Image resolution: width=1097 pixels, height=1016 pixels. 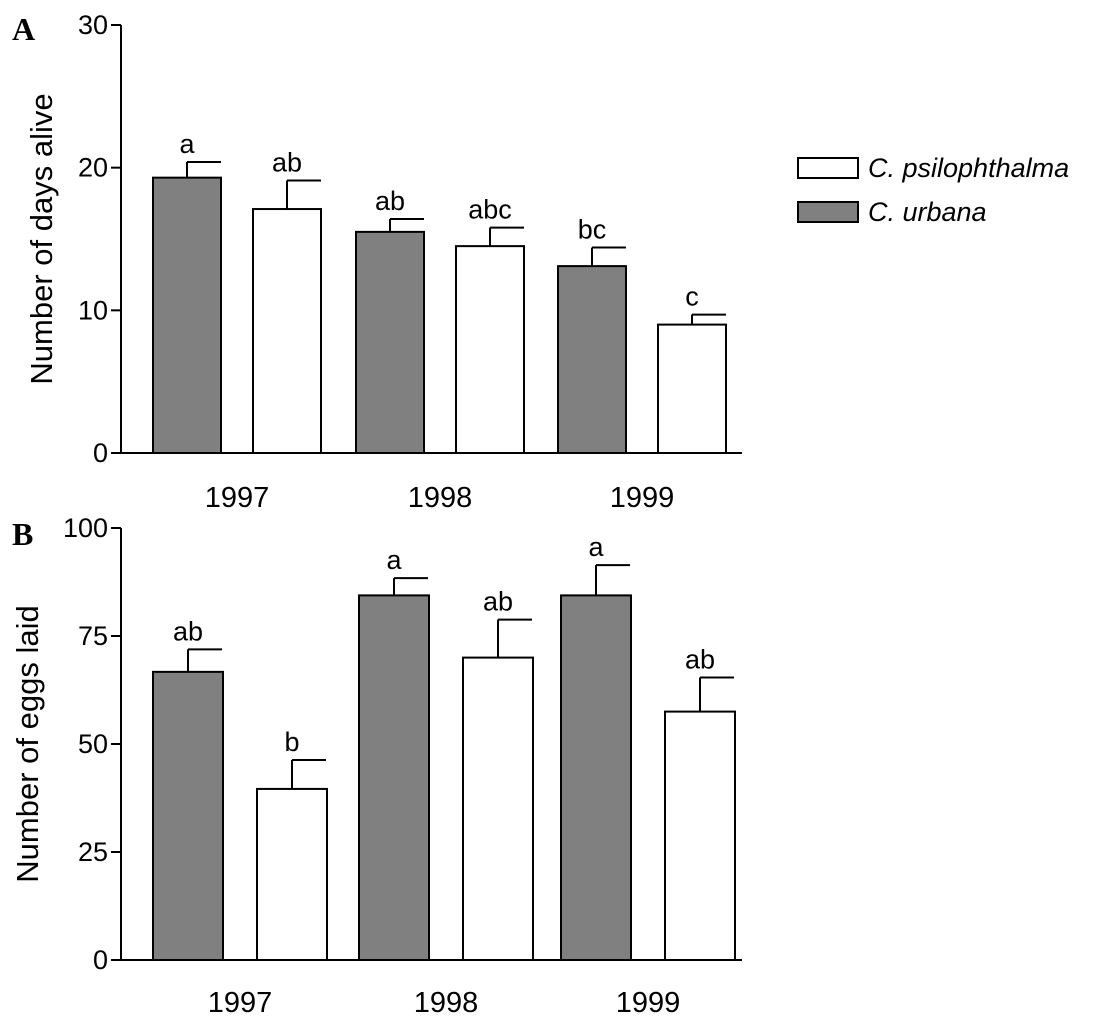 What do you see at coordinates (692, 297) in the screenshot?
I see `significance-letter: c` at bounding box center [692, 297].